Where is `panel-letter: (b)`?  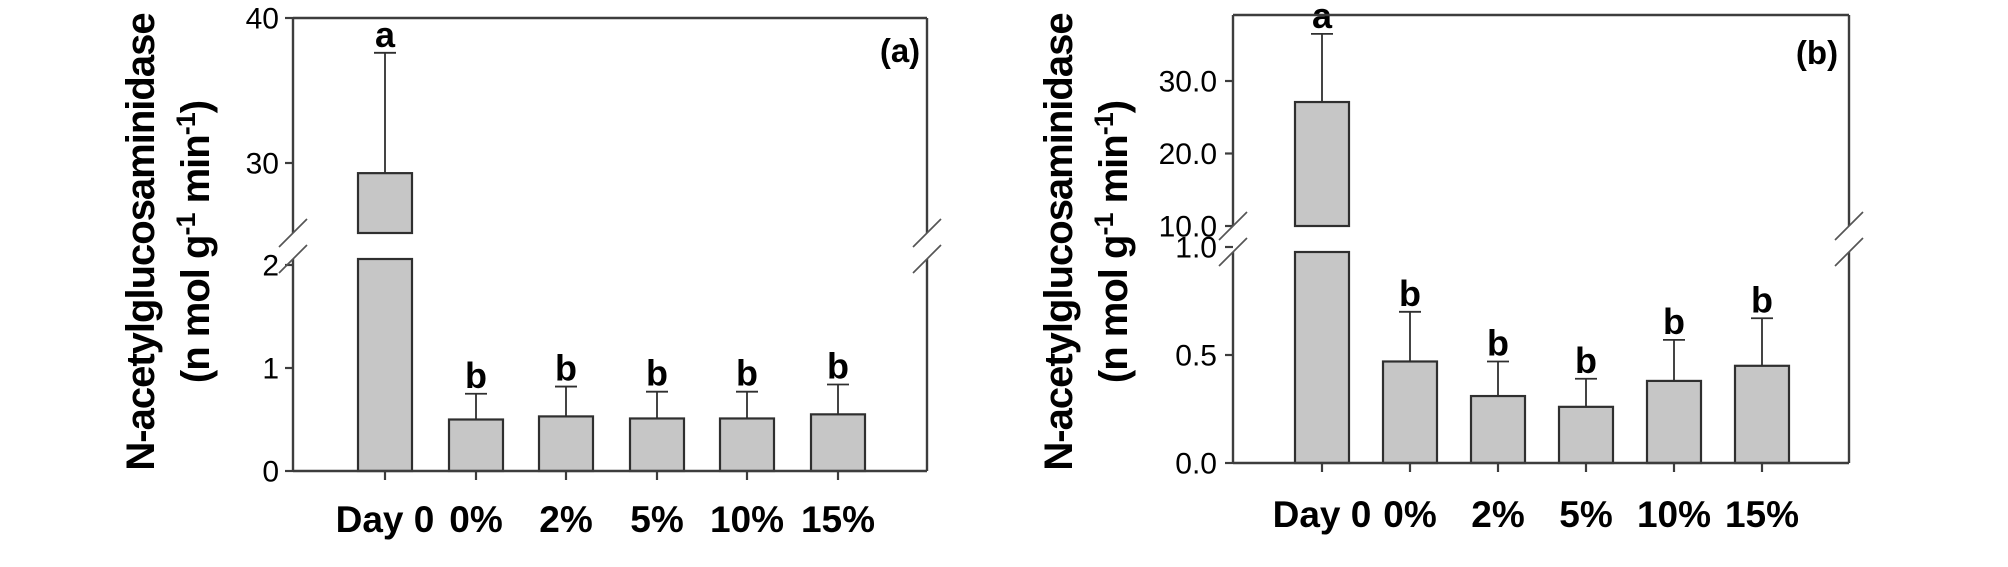
panel-letter: (b) is located at coordinates (1817, 52).